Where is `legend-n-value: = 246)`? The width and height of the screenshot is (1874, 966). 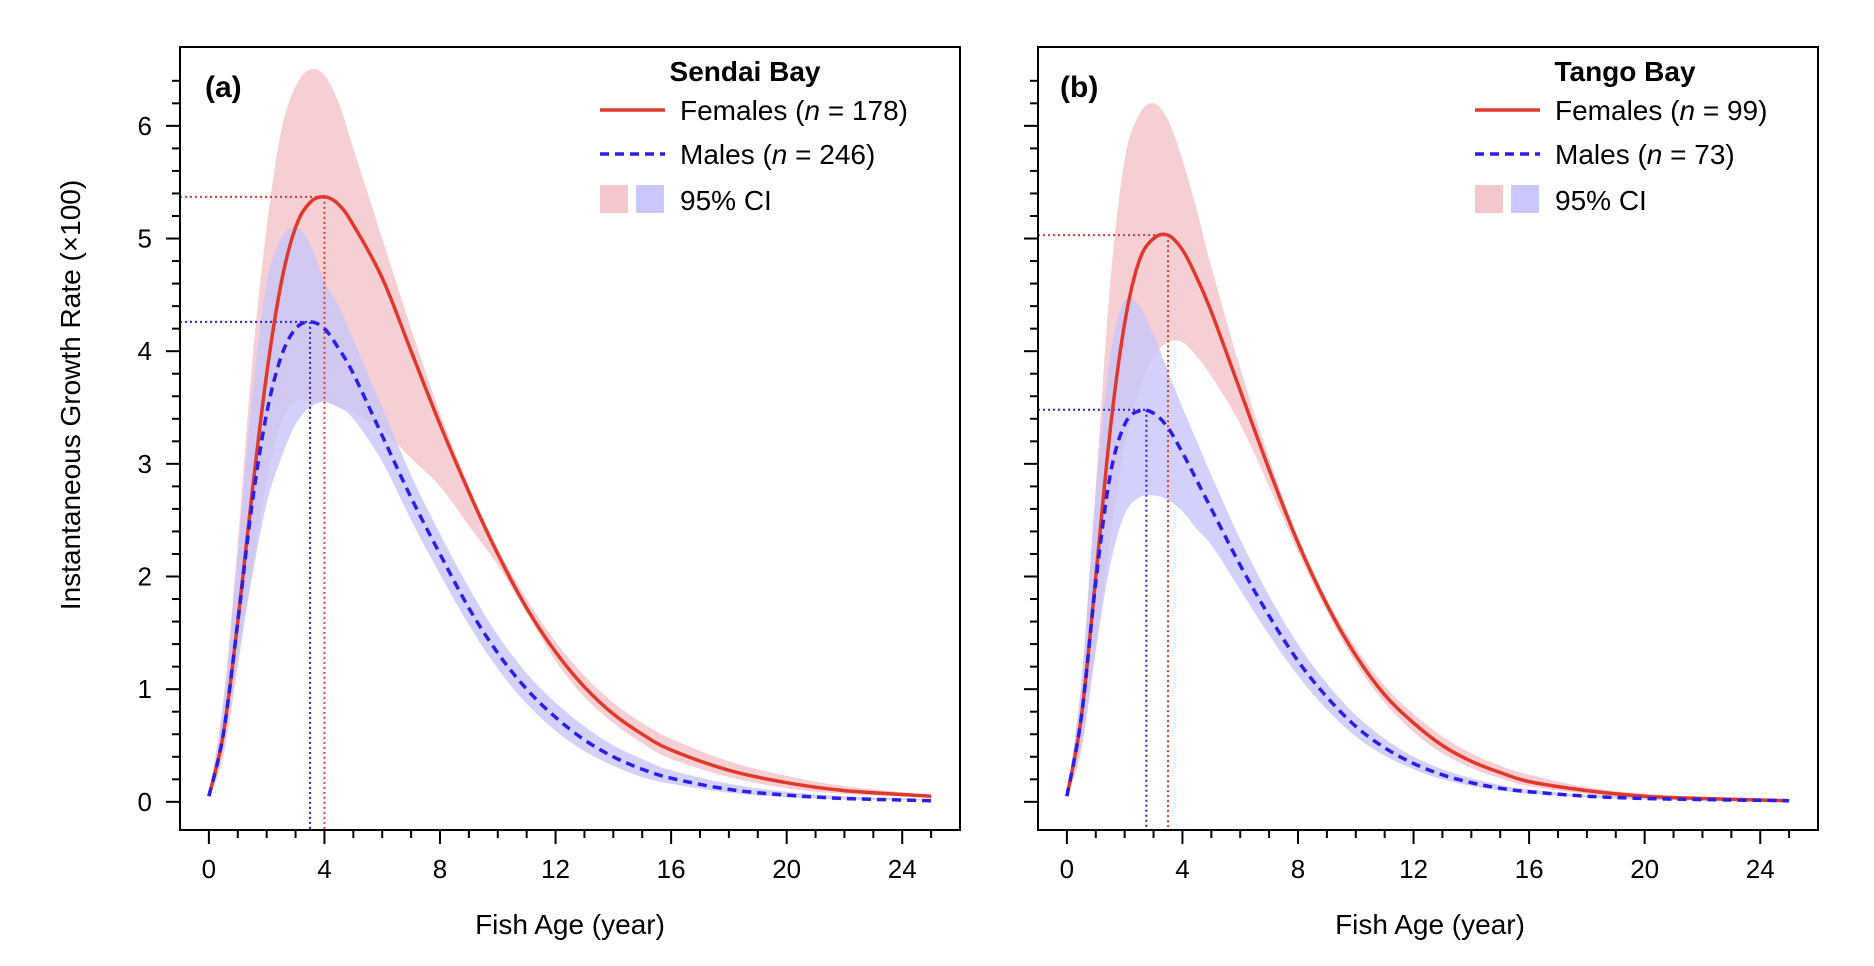
legend-n-value: = 246) is located at coordinates (831, 154).